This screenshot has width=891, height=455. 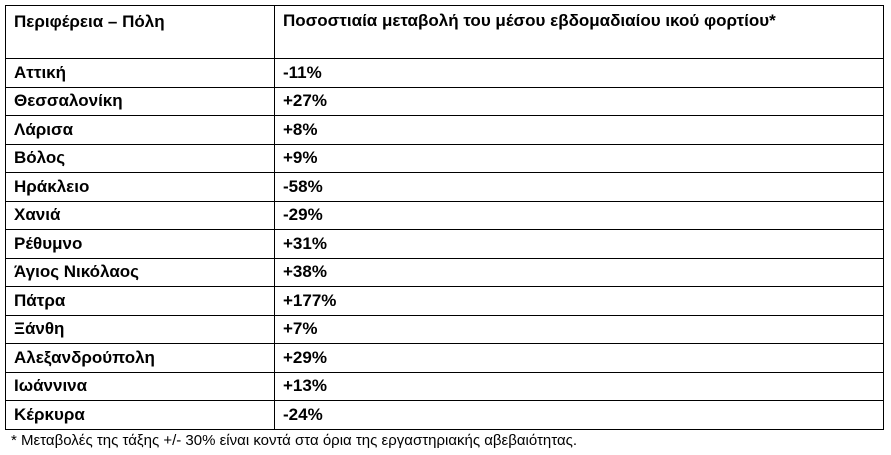 I want to click on table-row: Ξάνθη +7%, so click(x=444, y=329).